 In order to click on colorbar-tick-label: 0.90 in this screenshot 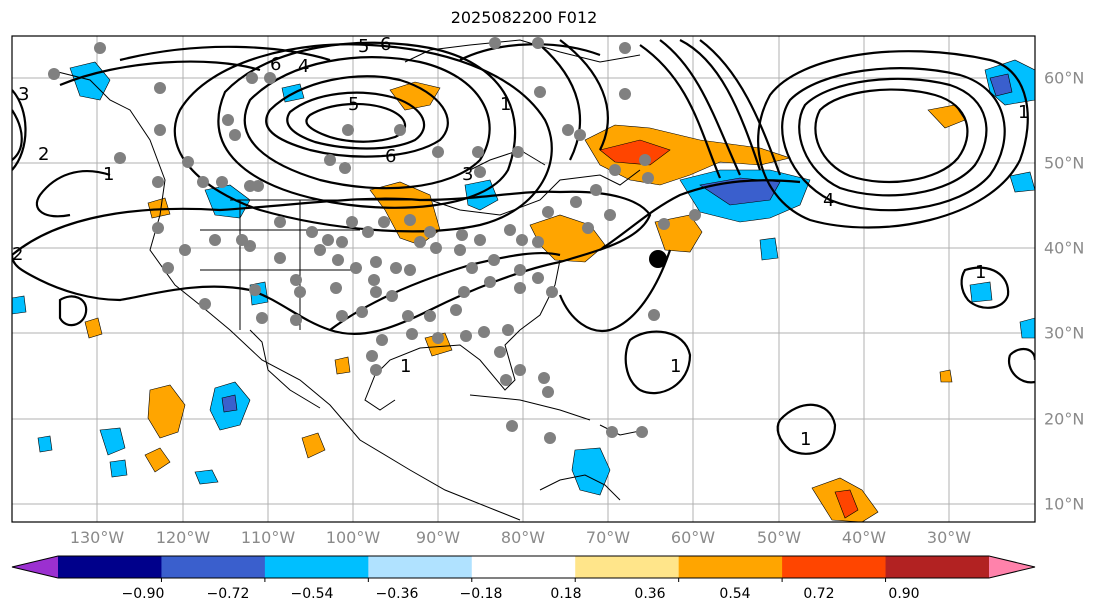, I will do `click(904, 594)`.